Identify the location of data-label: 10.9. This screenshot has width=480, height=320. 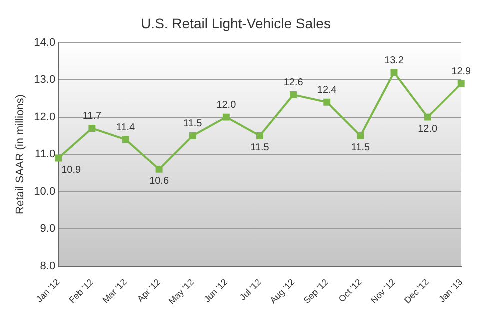
(72, 170).